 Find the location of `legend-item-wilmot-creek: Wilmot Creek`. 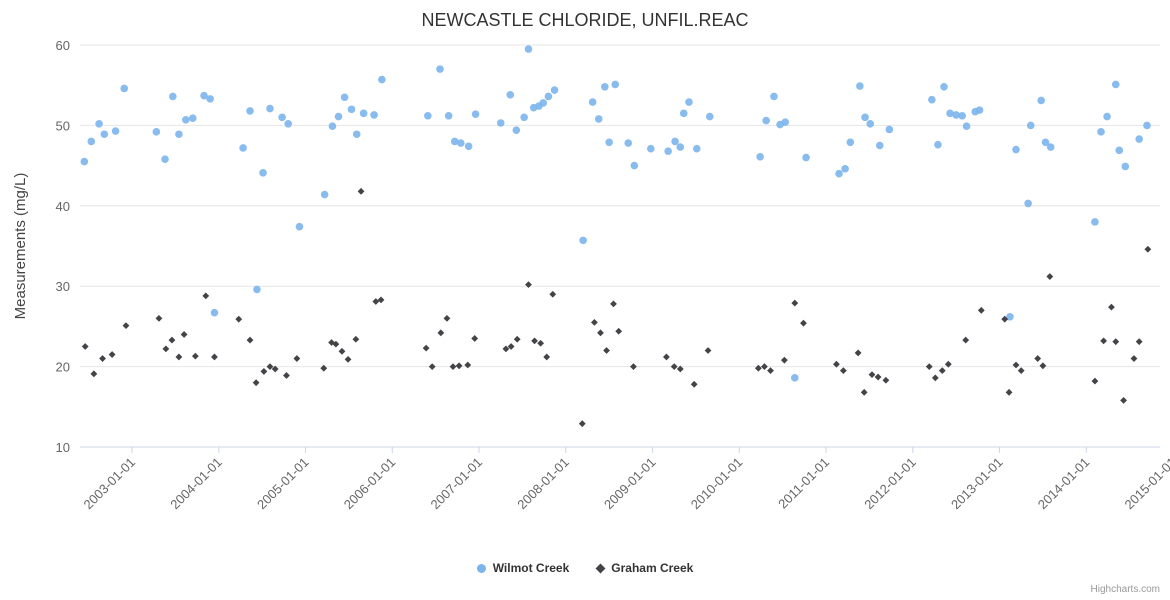

legend-item-wilmot-creek: Wilmot Creek is located at coordinates (522, 568).